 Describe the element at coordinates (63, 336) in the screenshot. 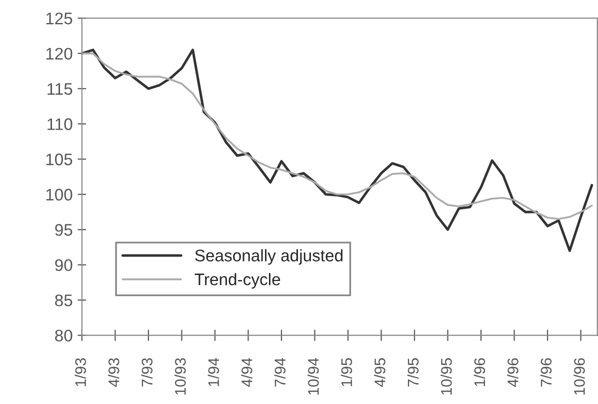

I see `y-tick-label: 80` at that location.